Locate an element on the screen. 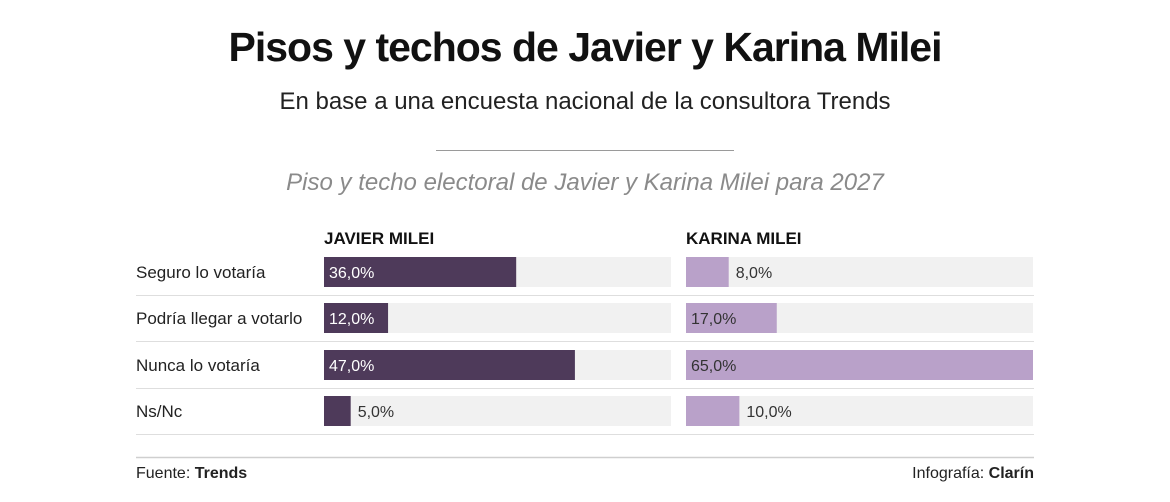  infographic-credit: Infografía: Clarín is located at coordinates (973, 474).